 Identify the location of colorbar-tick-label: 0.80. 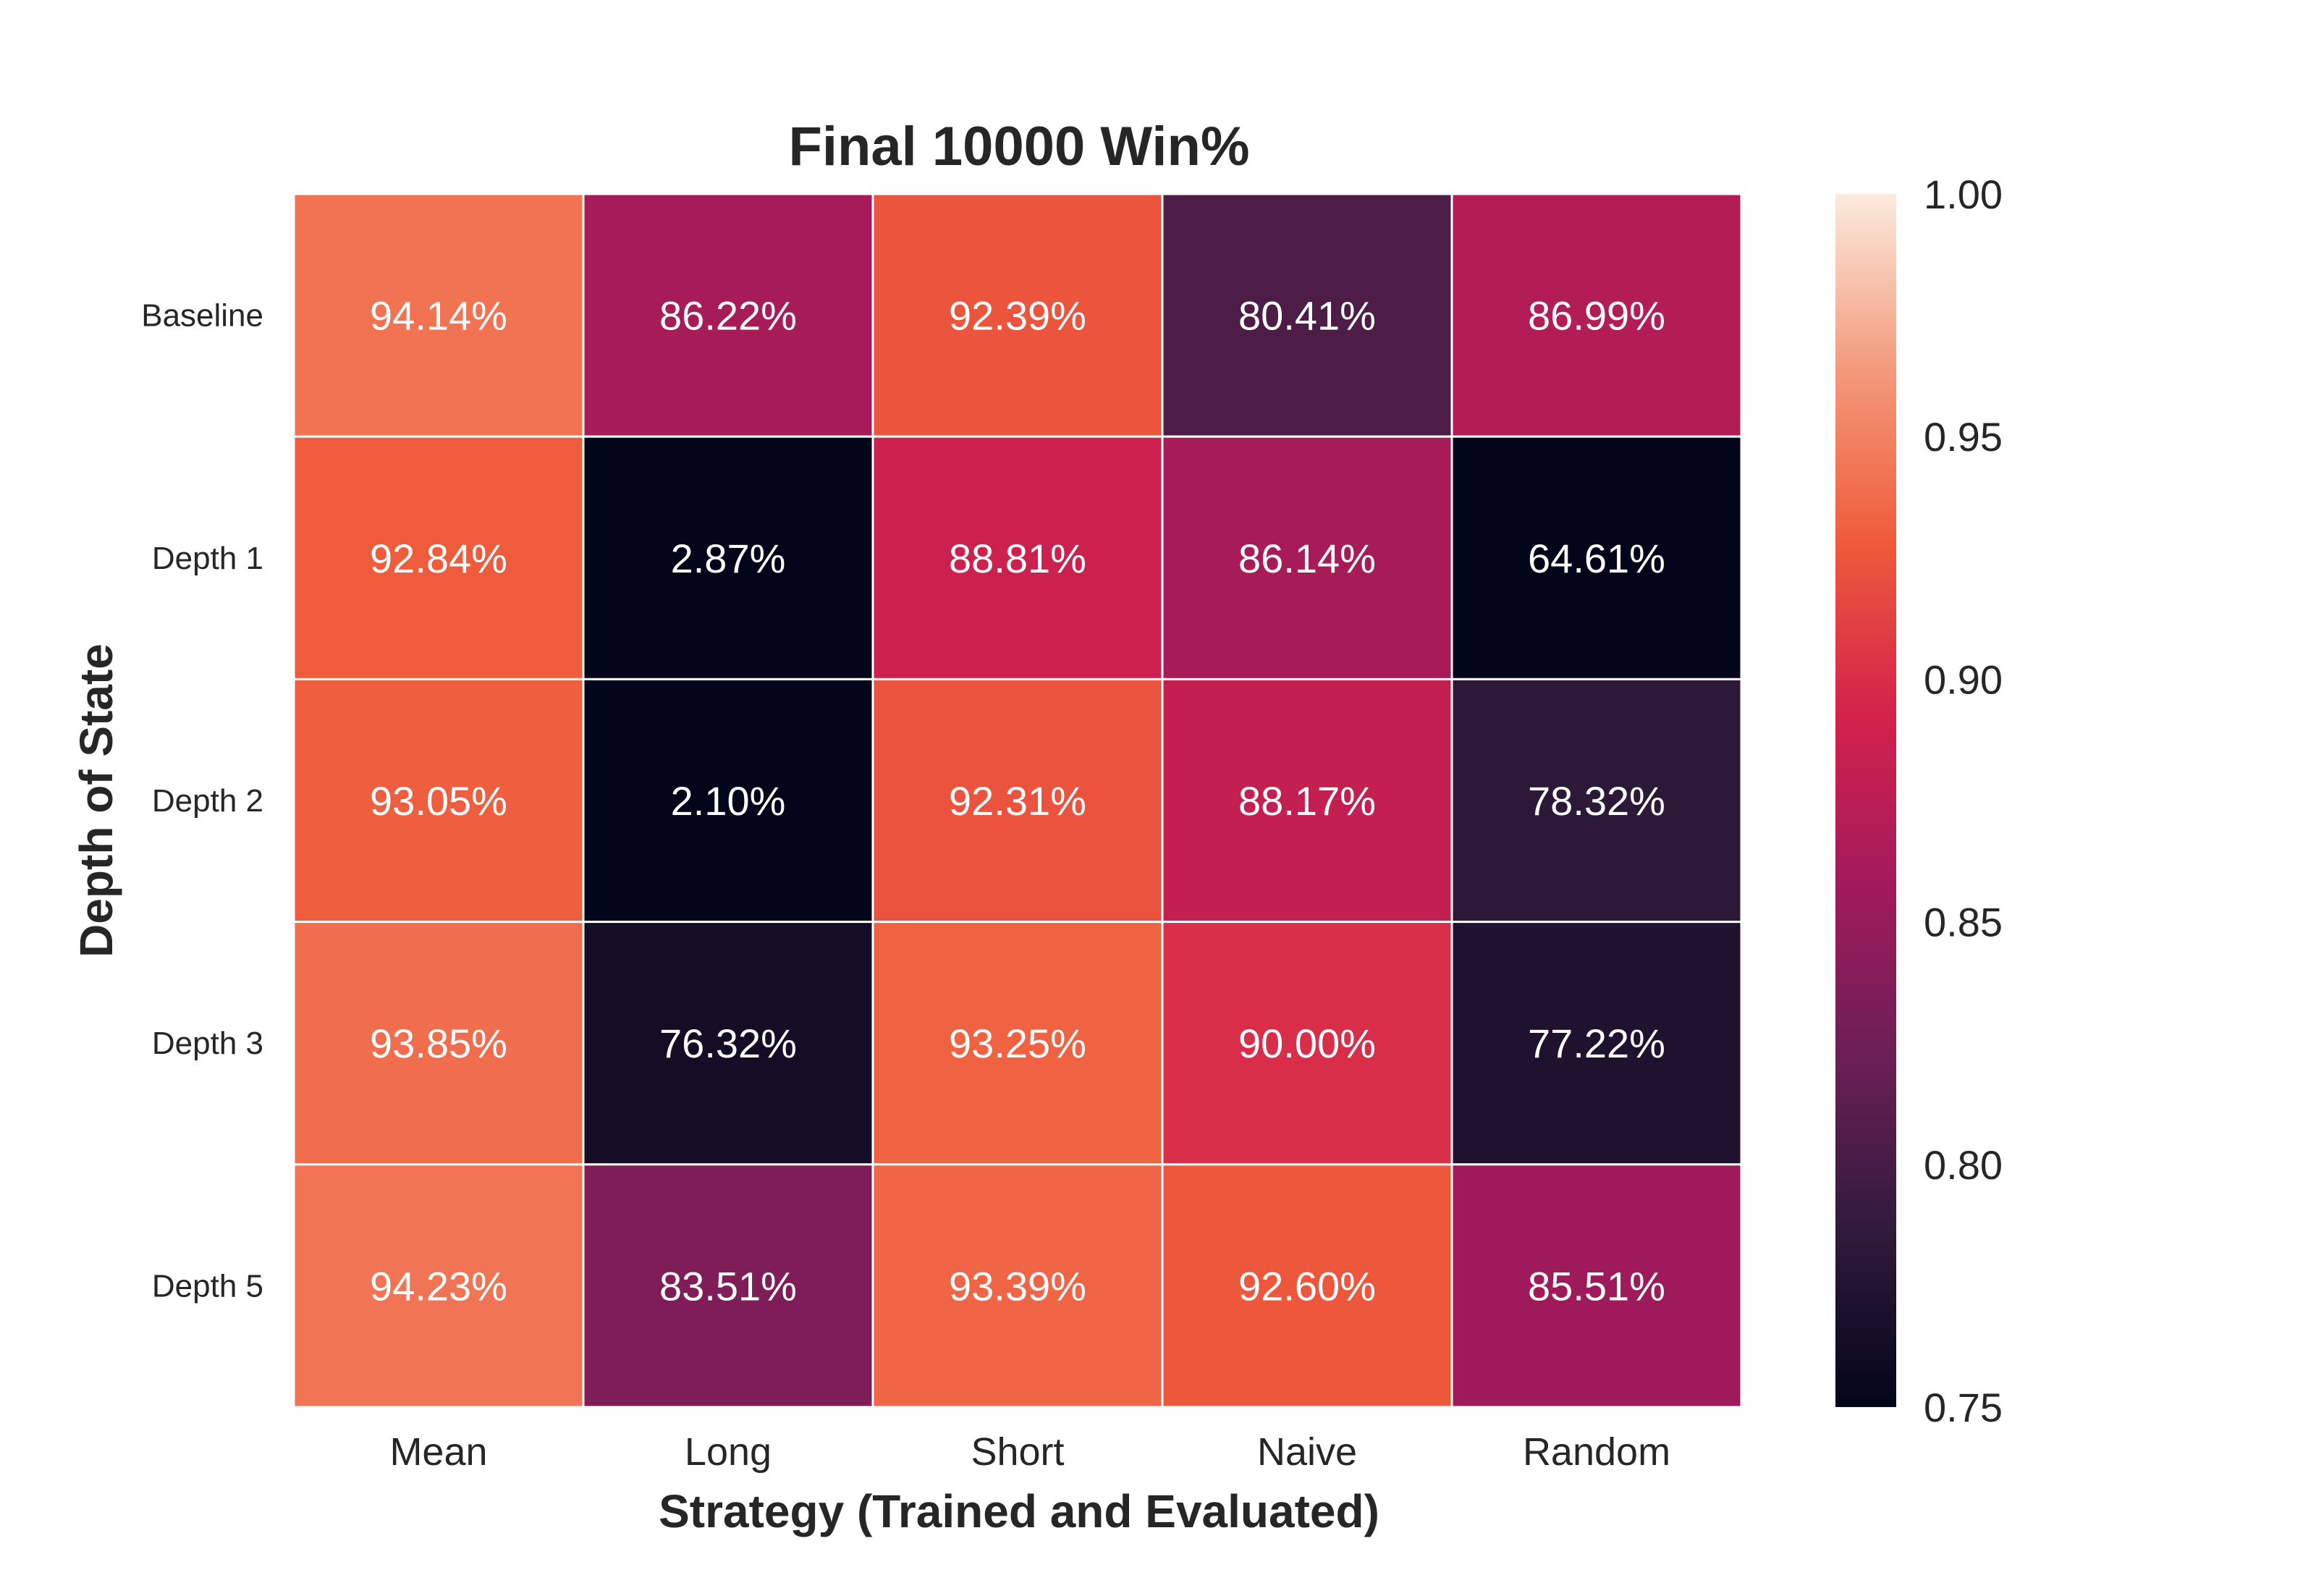
(1963, 1165).